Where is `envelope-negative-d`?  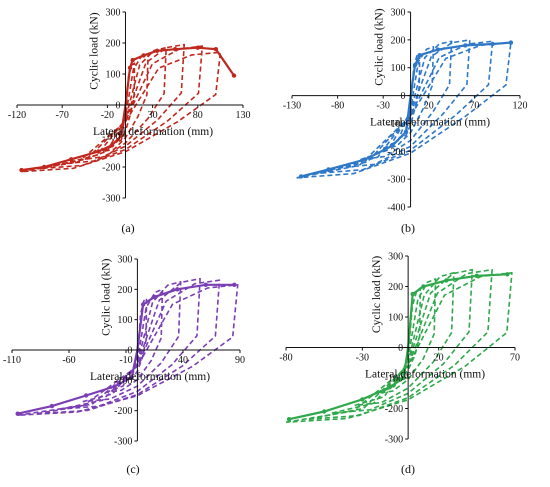
envelope-negative-d is located at coordinates (349, 384).